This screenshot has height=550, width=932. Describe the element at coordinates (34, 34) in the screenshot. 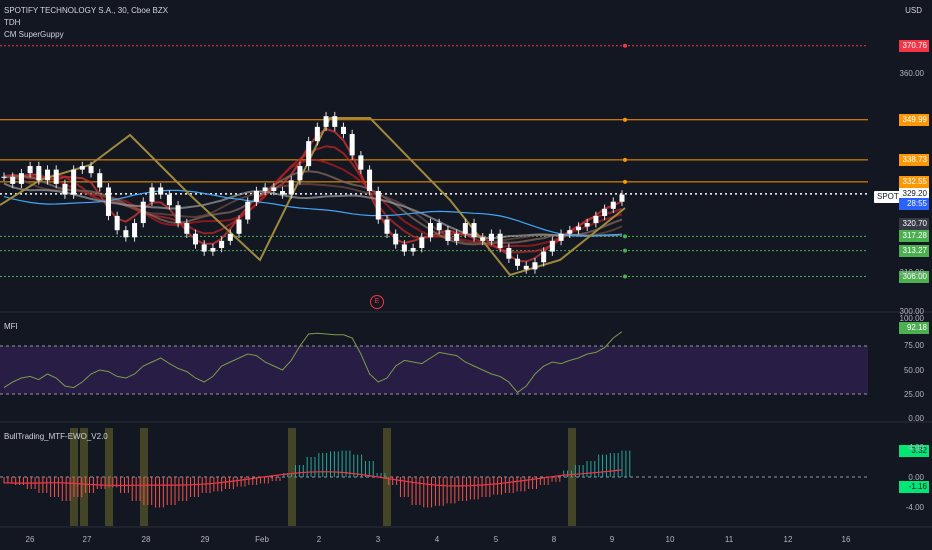

I see `indicator-superguppy-label: CM SuperGuppy` at that location.